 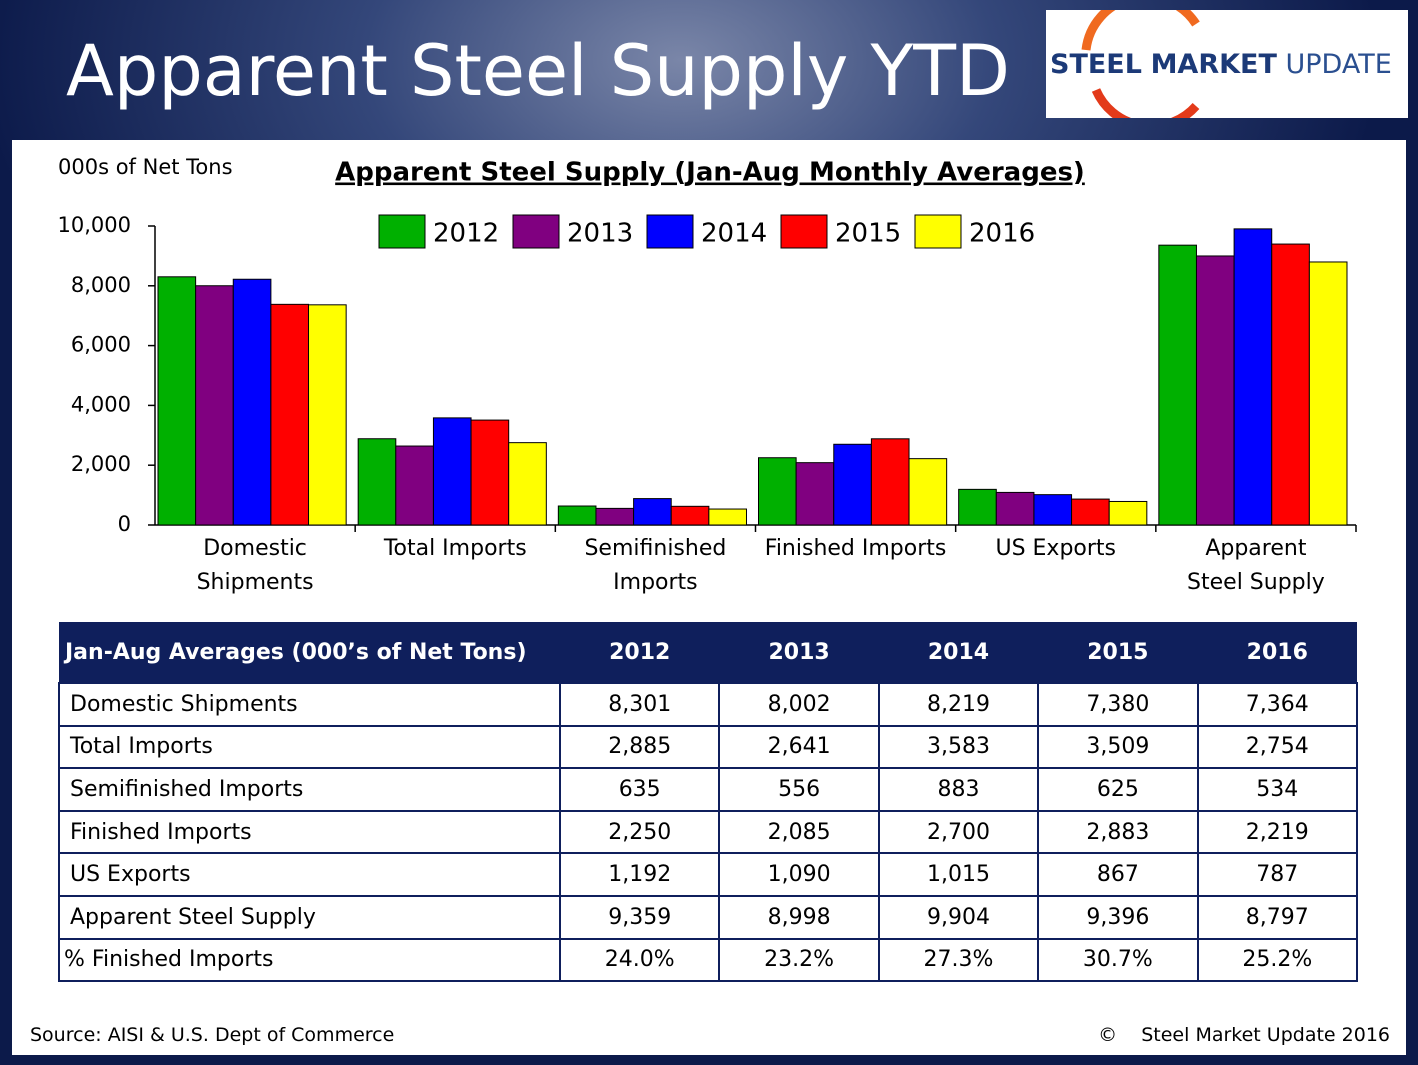 I want to click on table-cell: 27.3%, so click(x=958, y=960).